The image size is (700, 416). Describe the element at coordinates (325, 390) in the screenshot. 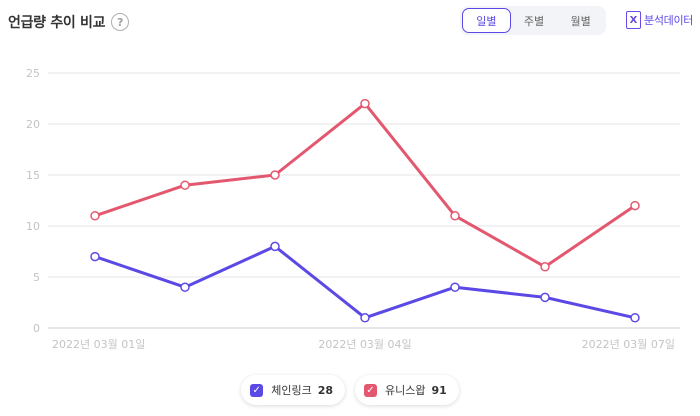

I see `legend-series-count: 28` at that location.